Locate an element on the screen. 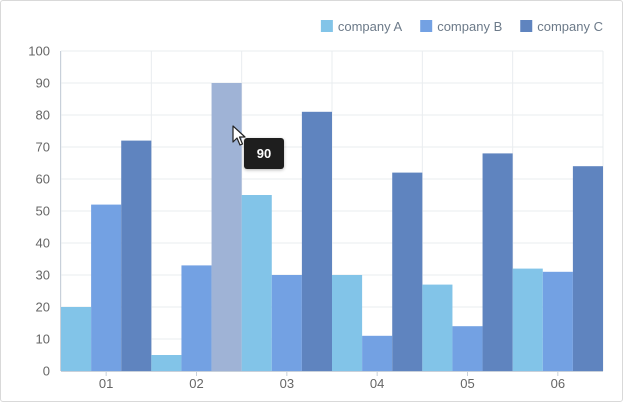 This screenshot has height=403, width=623. legend-label: company A is located at coordinates (370, 26).